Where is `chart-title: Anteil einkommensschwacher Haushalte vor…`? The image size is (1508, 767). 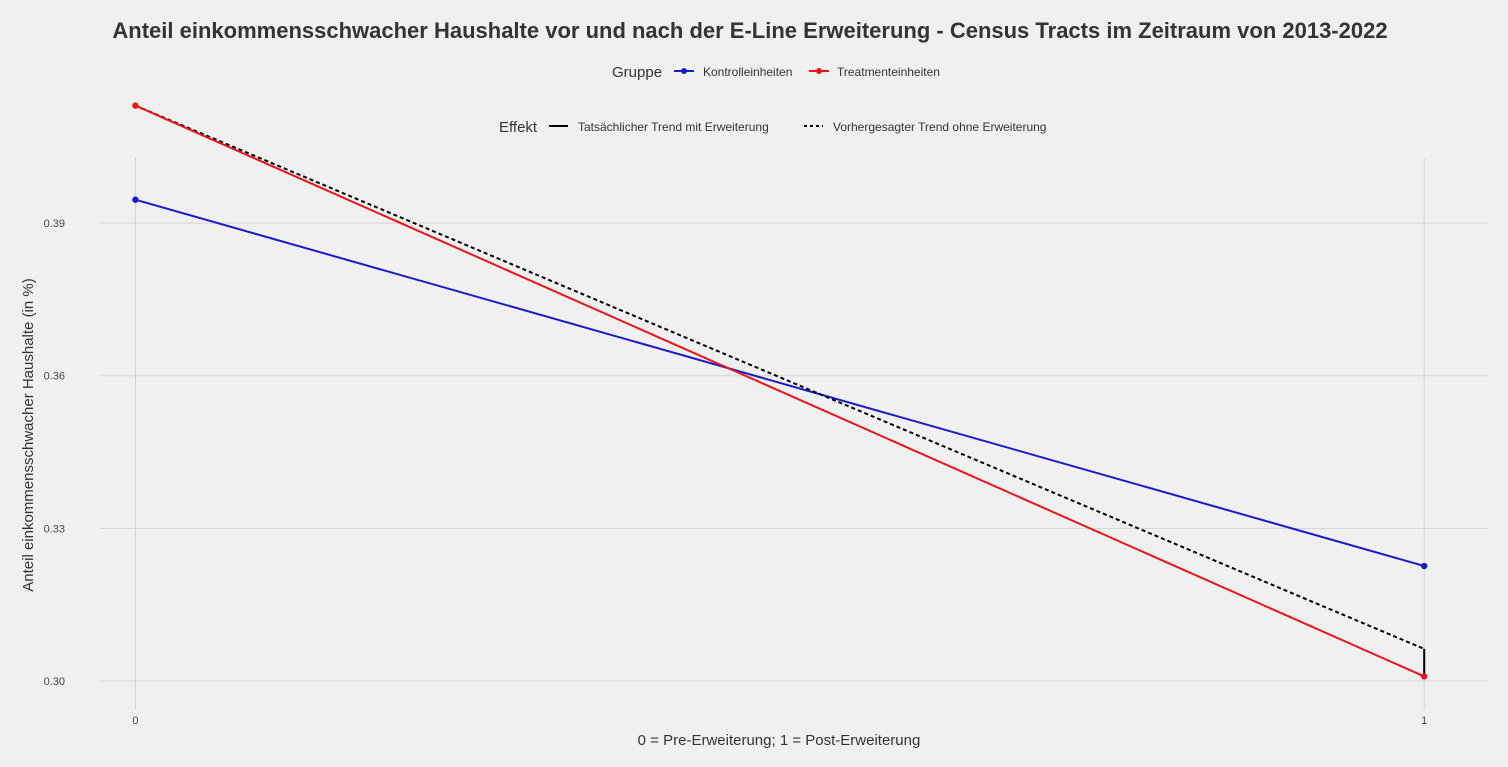 chart-title: Anteil einkommensschwacher Haushalte vor… is located at coordinates (749, 30).